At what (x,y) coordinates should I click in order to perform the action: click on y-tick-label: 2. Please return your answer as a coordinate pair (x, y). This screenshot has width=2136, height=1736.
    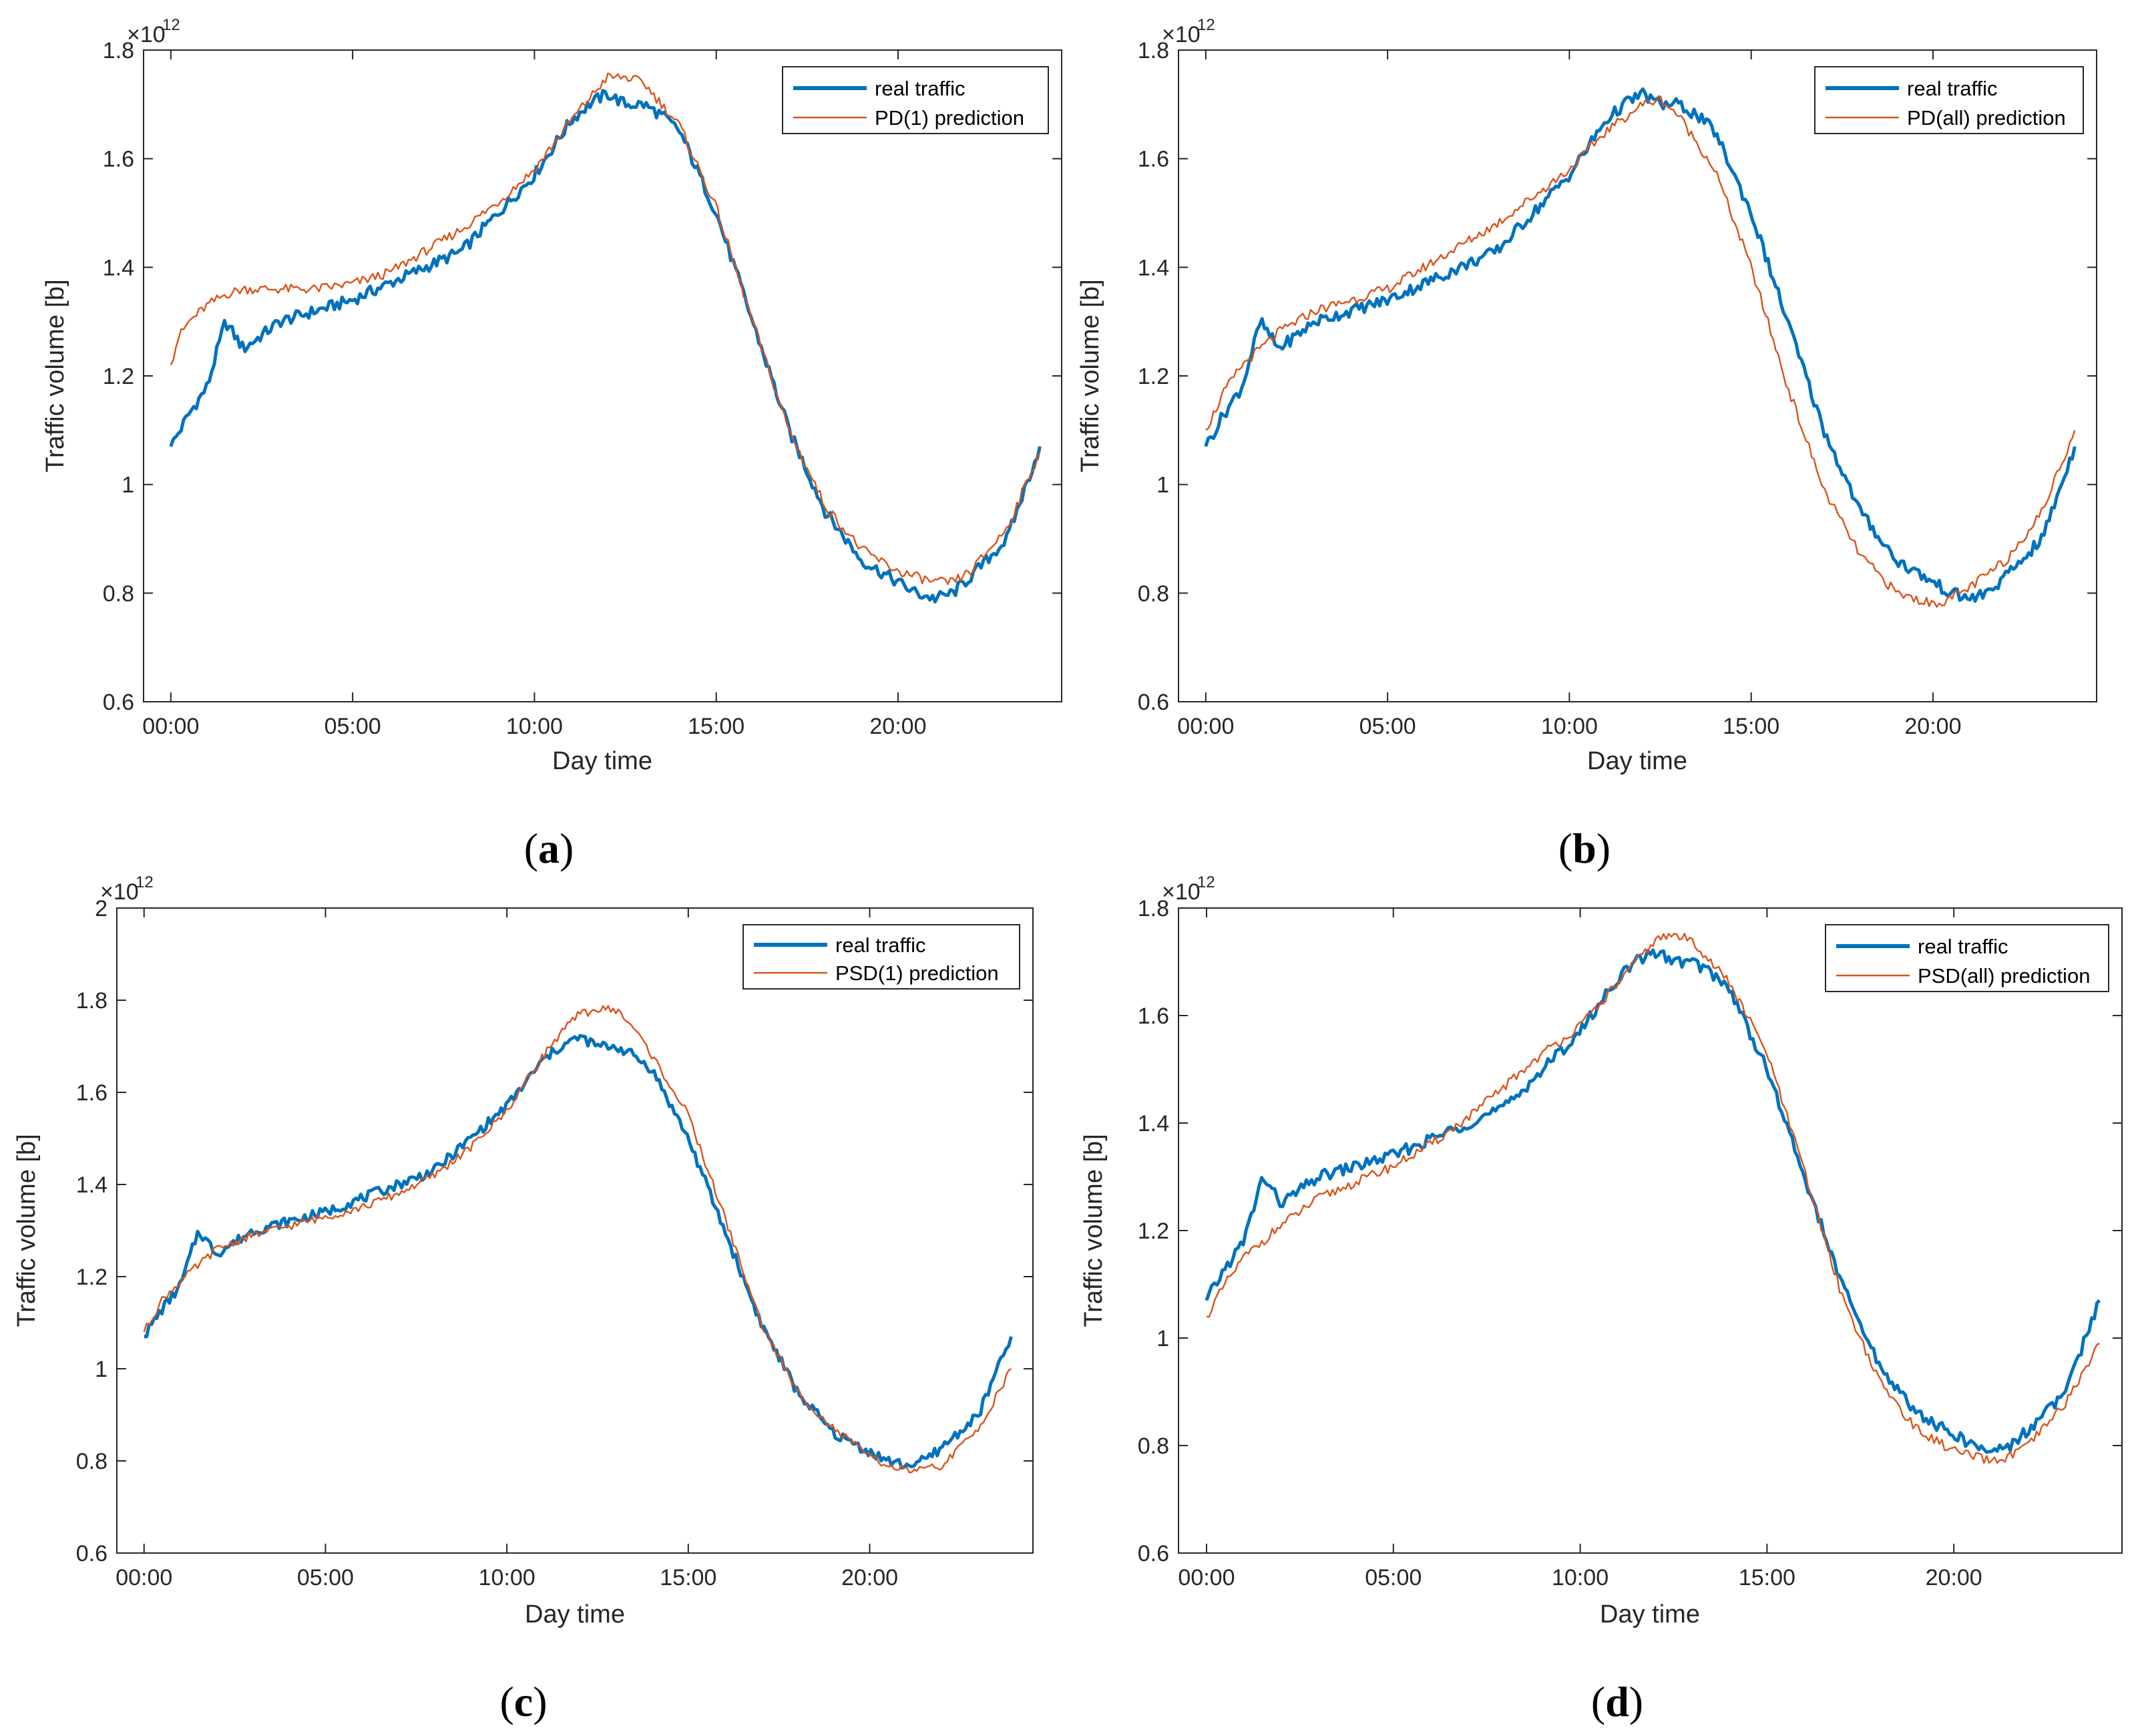
    Looking at the image, I should click on (101, 908).